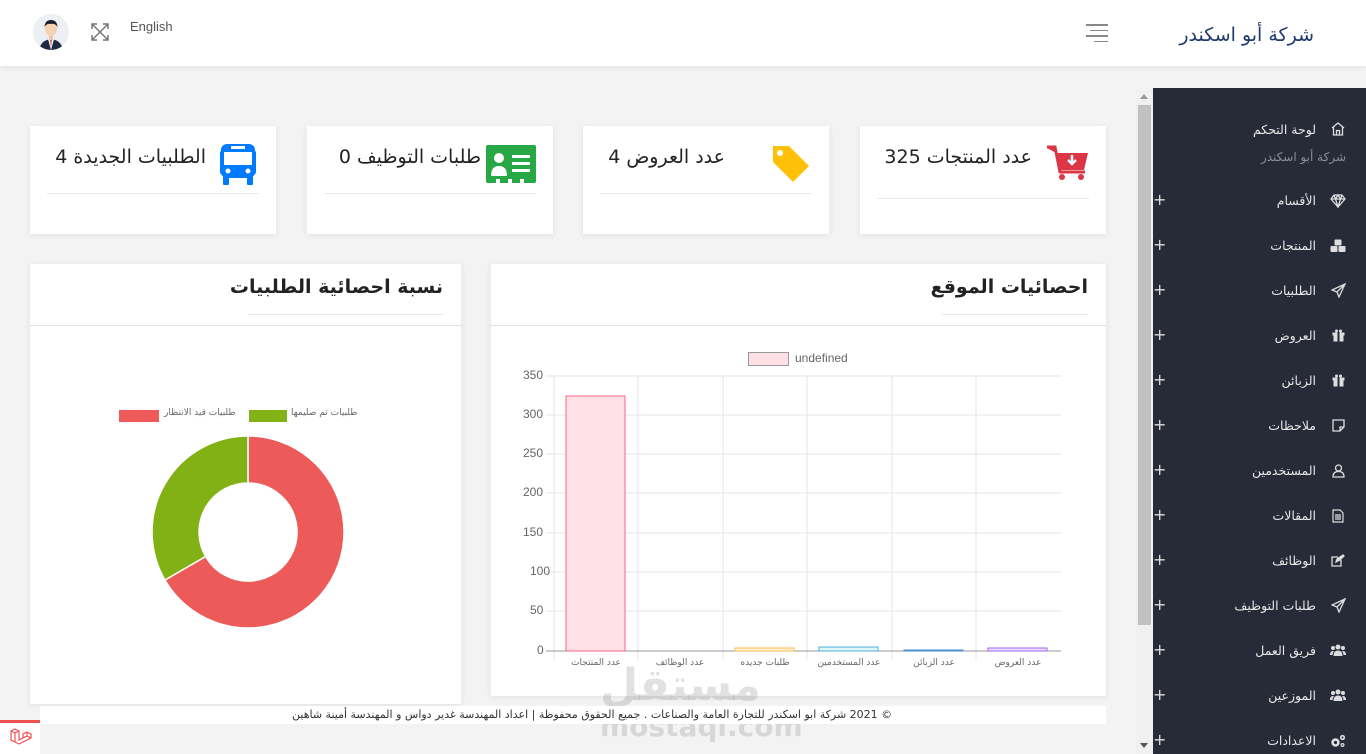 This screenshot has height=754, width=1366. What do you see at coordinates (1259, 200) in the screenshot?
I see `sidebar-item-categories: الأقسام +` at bounding box center [1259, 200].